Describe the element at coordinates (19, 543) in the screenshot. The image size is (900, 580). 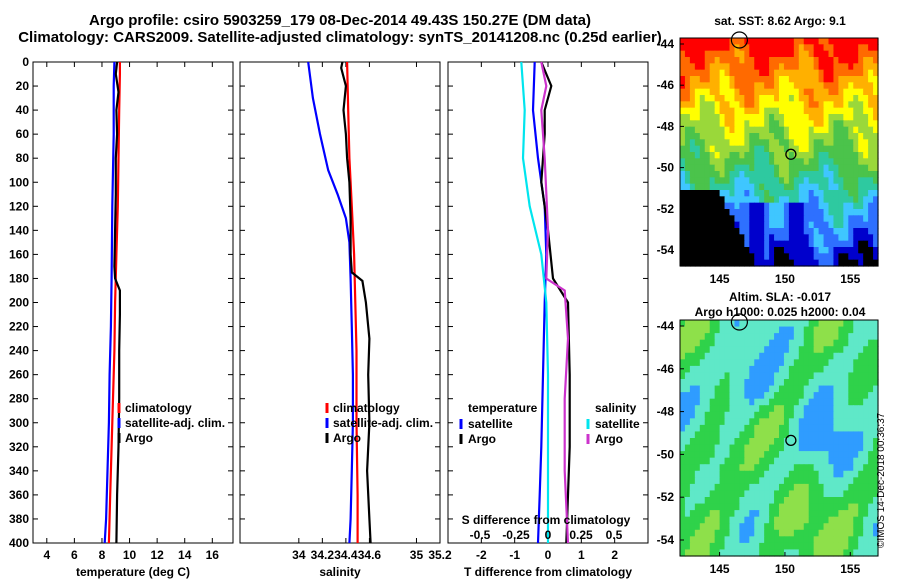
I see `ytick-label: 400` at that location.